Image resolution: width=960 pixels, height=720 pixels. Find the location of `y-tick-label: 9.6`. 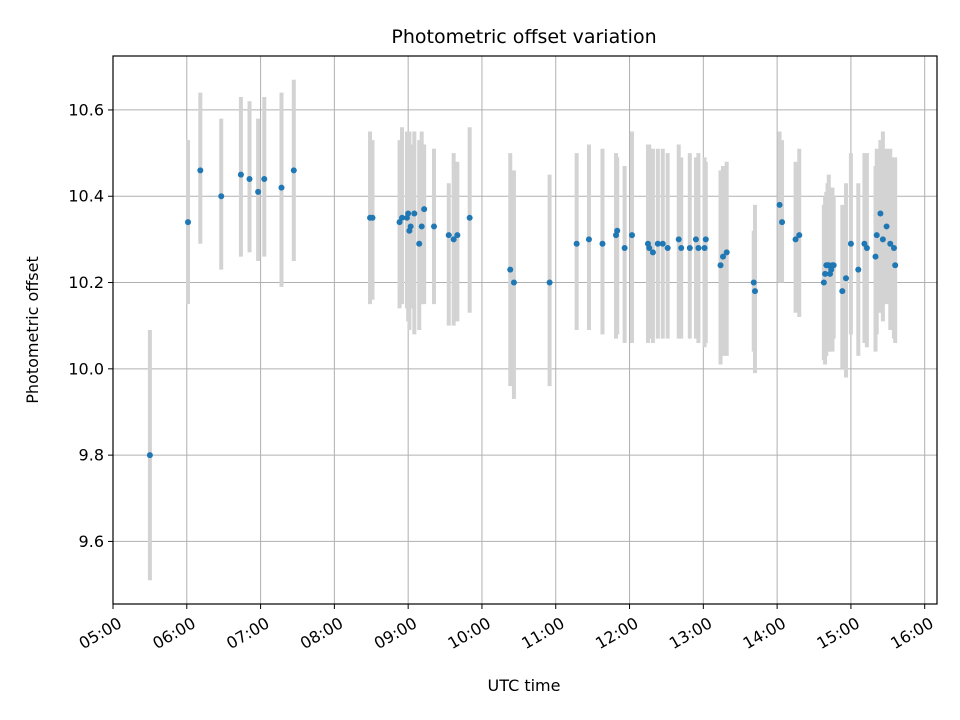

y-tick-label: 9.6 is located at coordinates (91, 541).